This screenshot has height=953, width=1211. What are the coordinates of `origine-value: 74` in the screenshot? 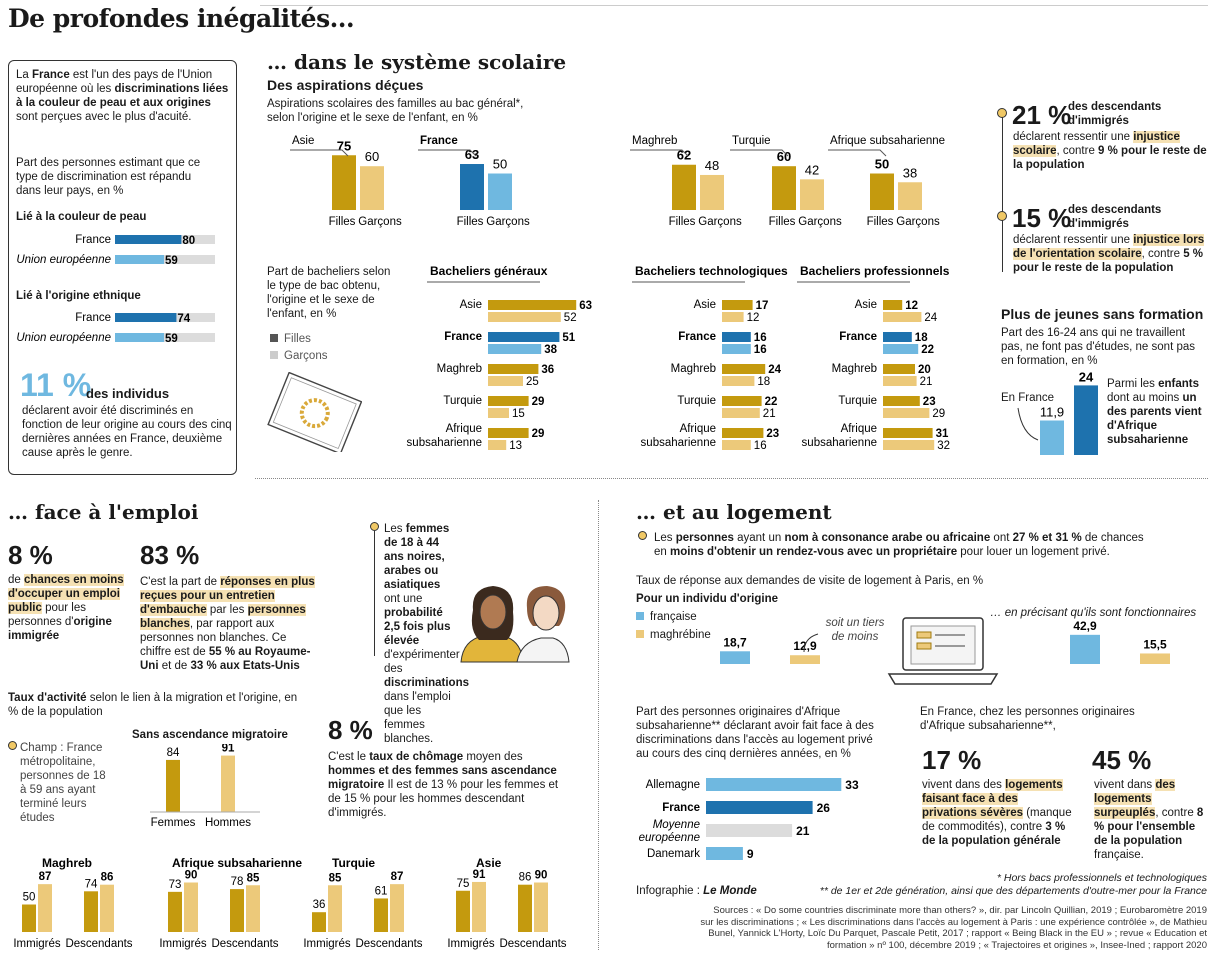 It's located at (91, 884).